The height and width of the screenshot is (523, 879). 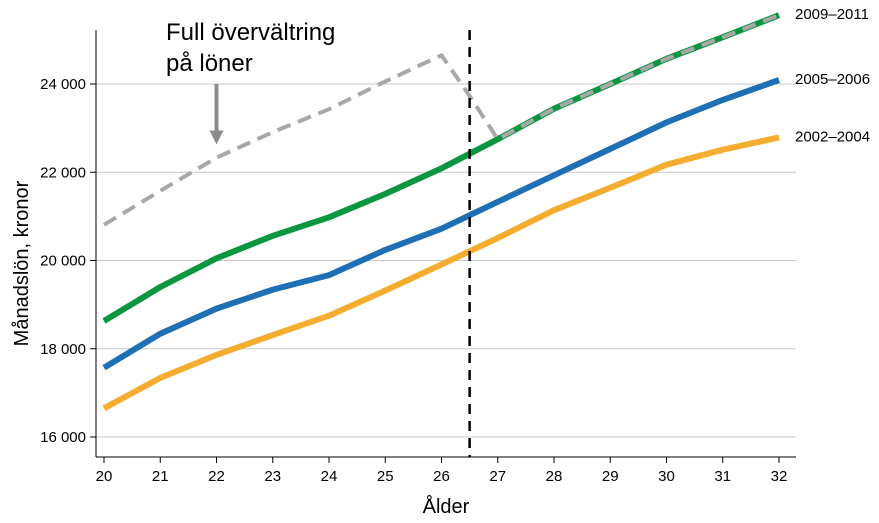 What do you see at coordinates (209, 63) in the screenshot?
I see `annotation-text-line-2: på löner` at bounding box center [209, 63].